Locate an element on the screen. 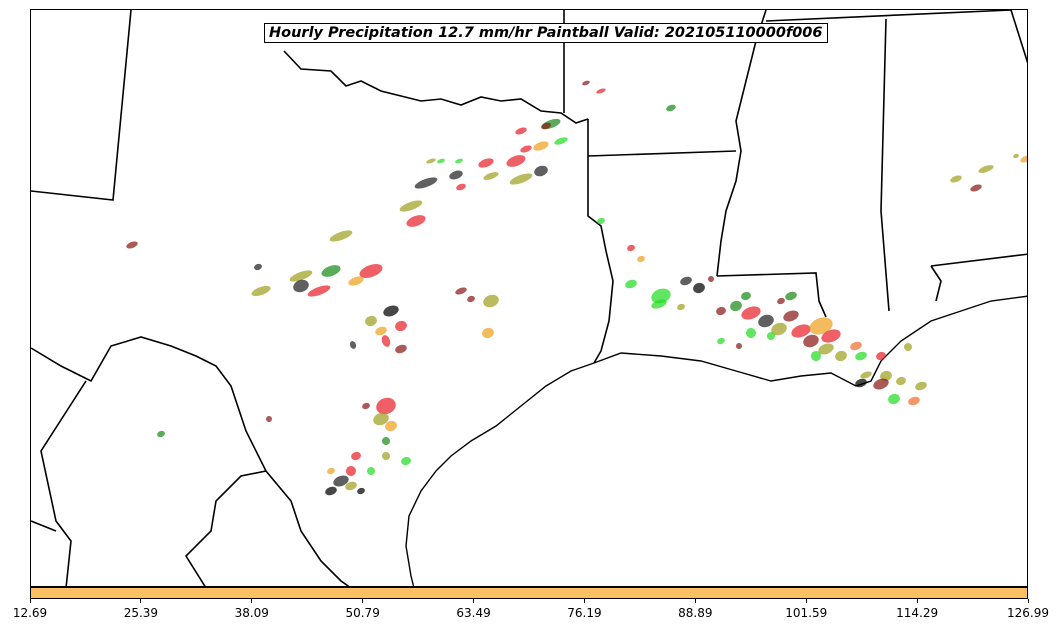  alabama-georgia-border is located at coordinates (1018, 37).